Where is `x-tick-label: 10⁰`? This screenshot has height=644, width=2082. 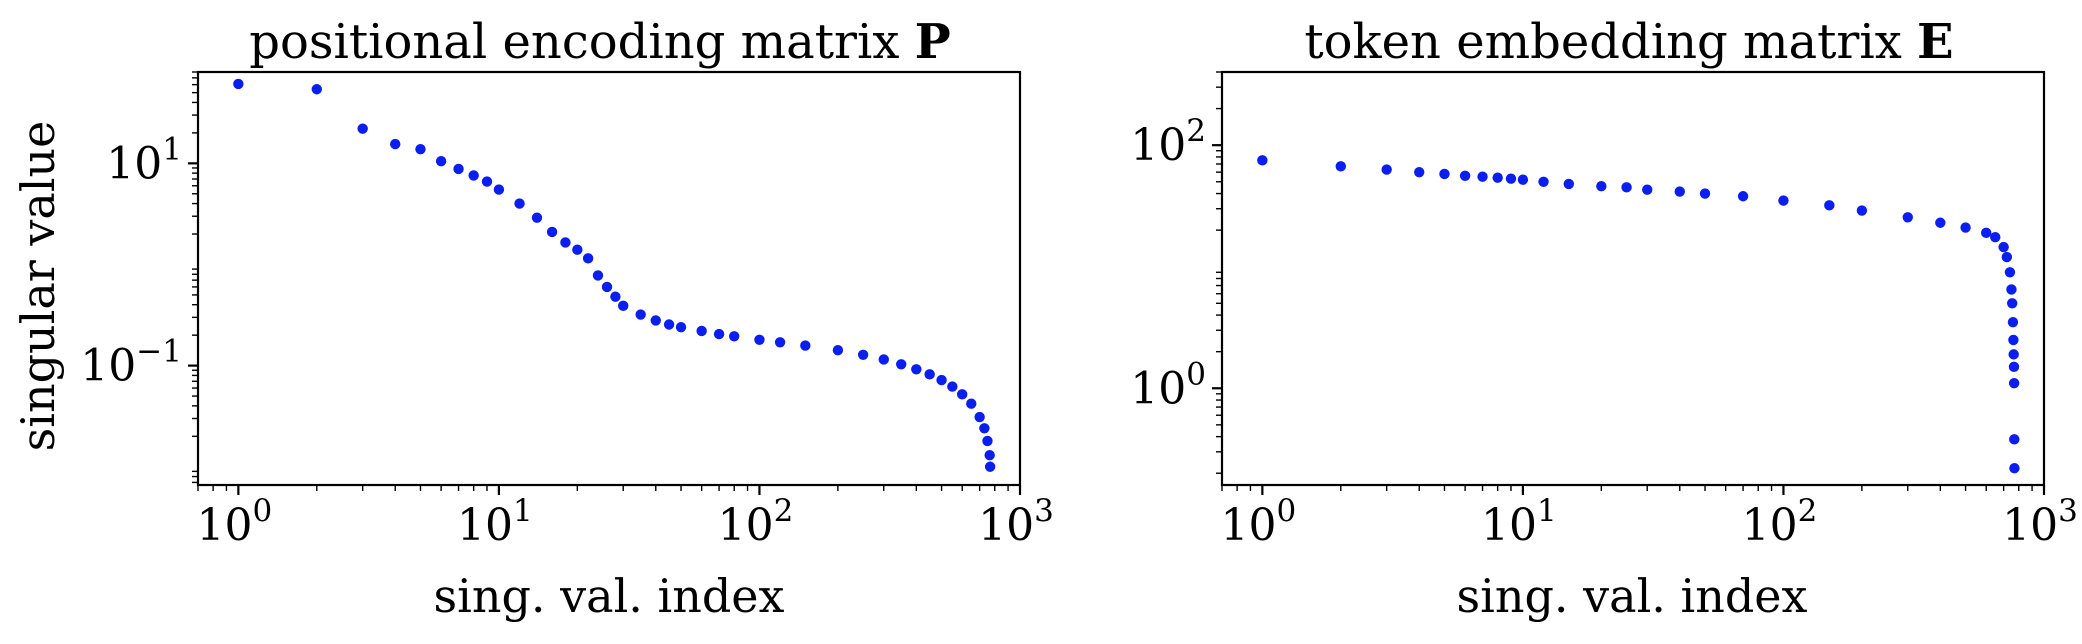
x-tick-label: 10⁰ is located at coordinates (1258, 522).